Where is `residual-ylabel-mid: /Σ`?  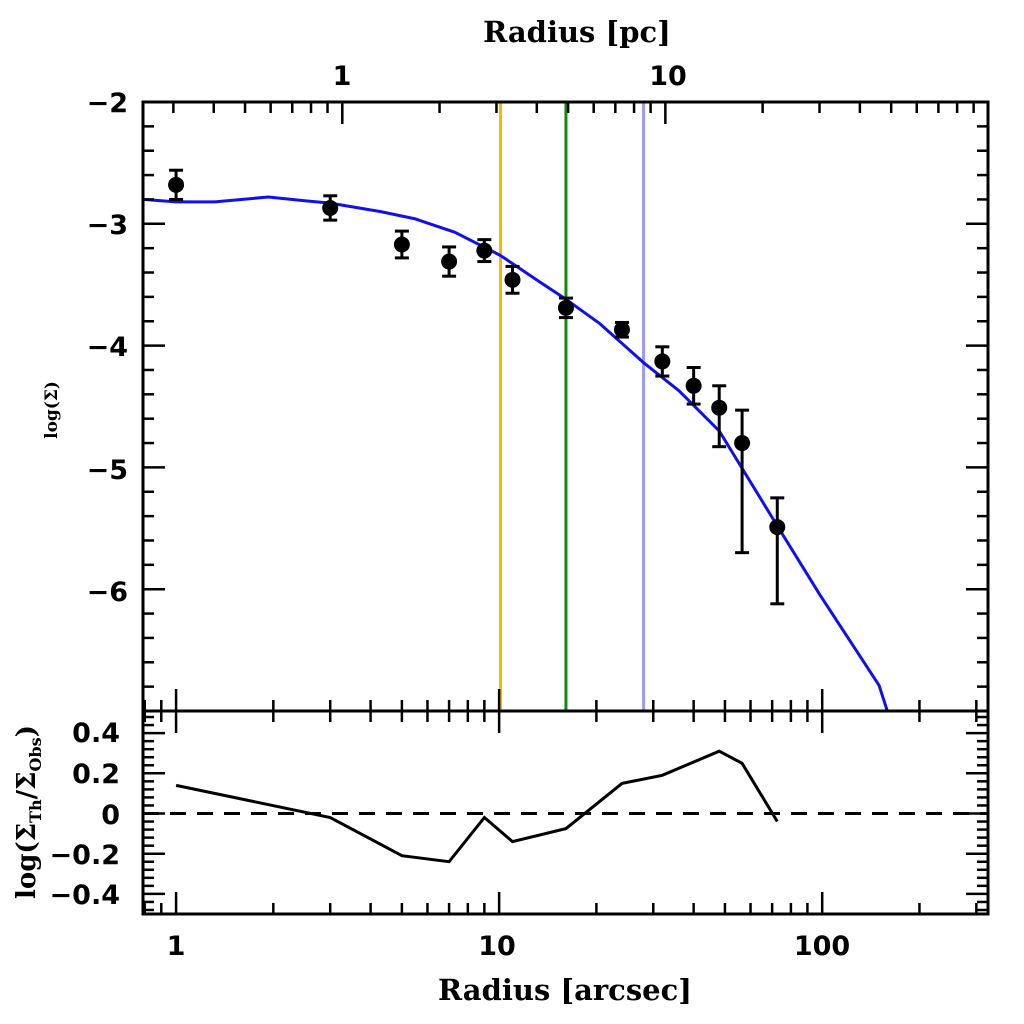 residual-ylabel-mid: /Σ is located at coordinates (27, 785).